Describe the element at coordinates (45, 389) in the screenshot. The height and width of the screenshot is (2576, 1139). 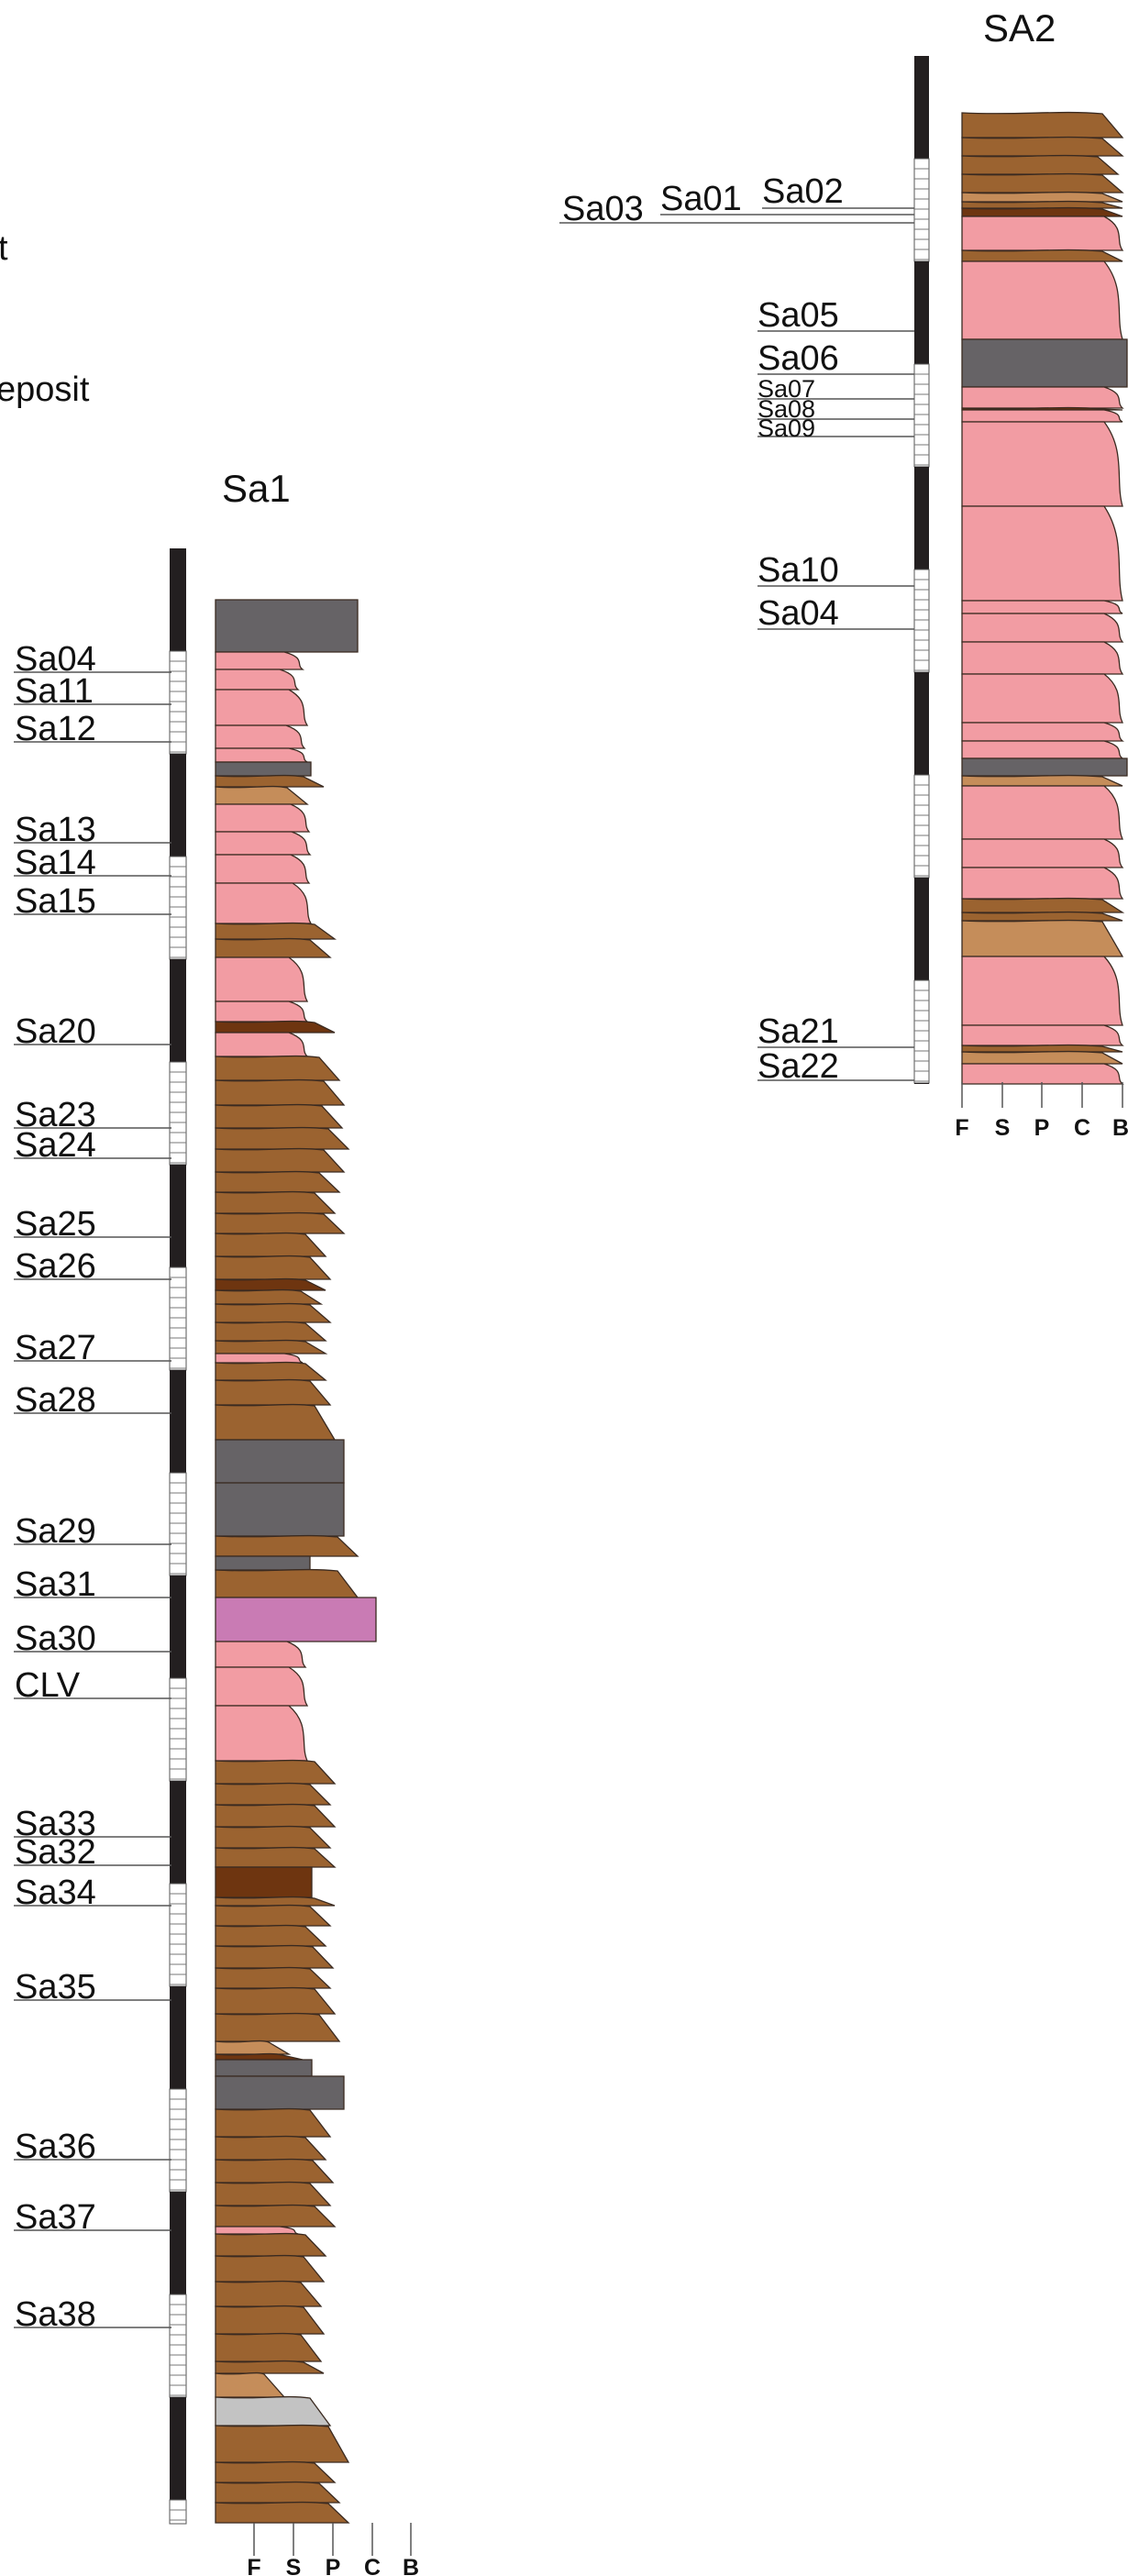
I see `legend-fragment-bottom: eposit` at that location.